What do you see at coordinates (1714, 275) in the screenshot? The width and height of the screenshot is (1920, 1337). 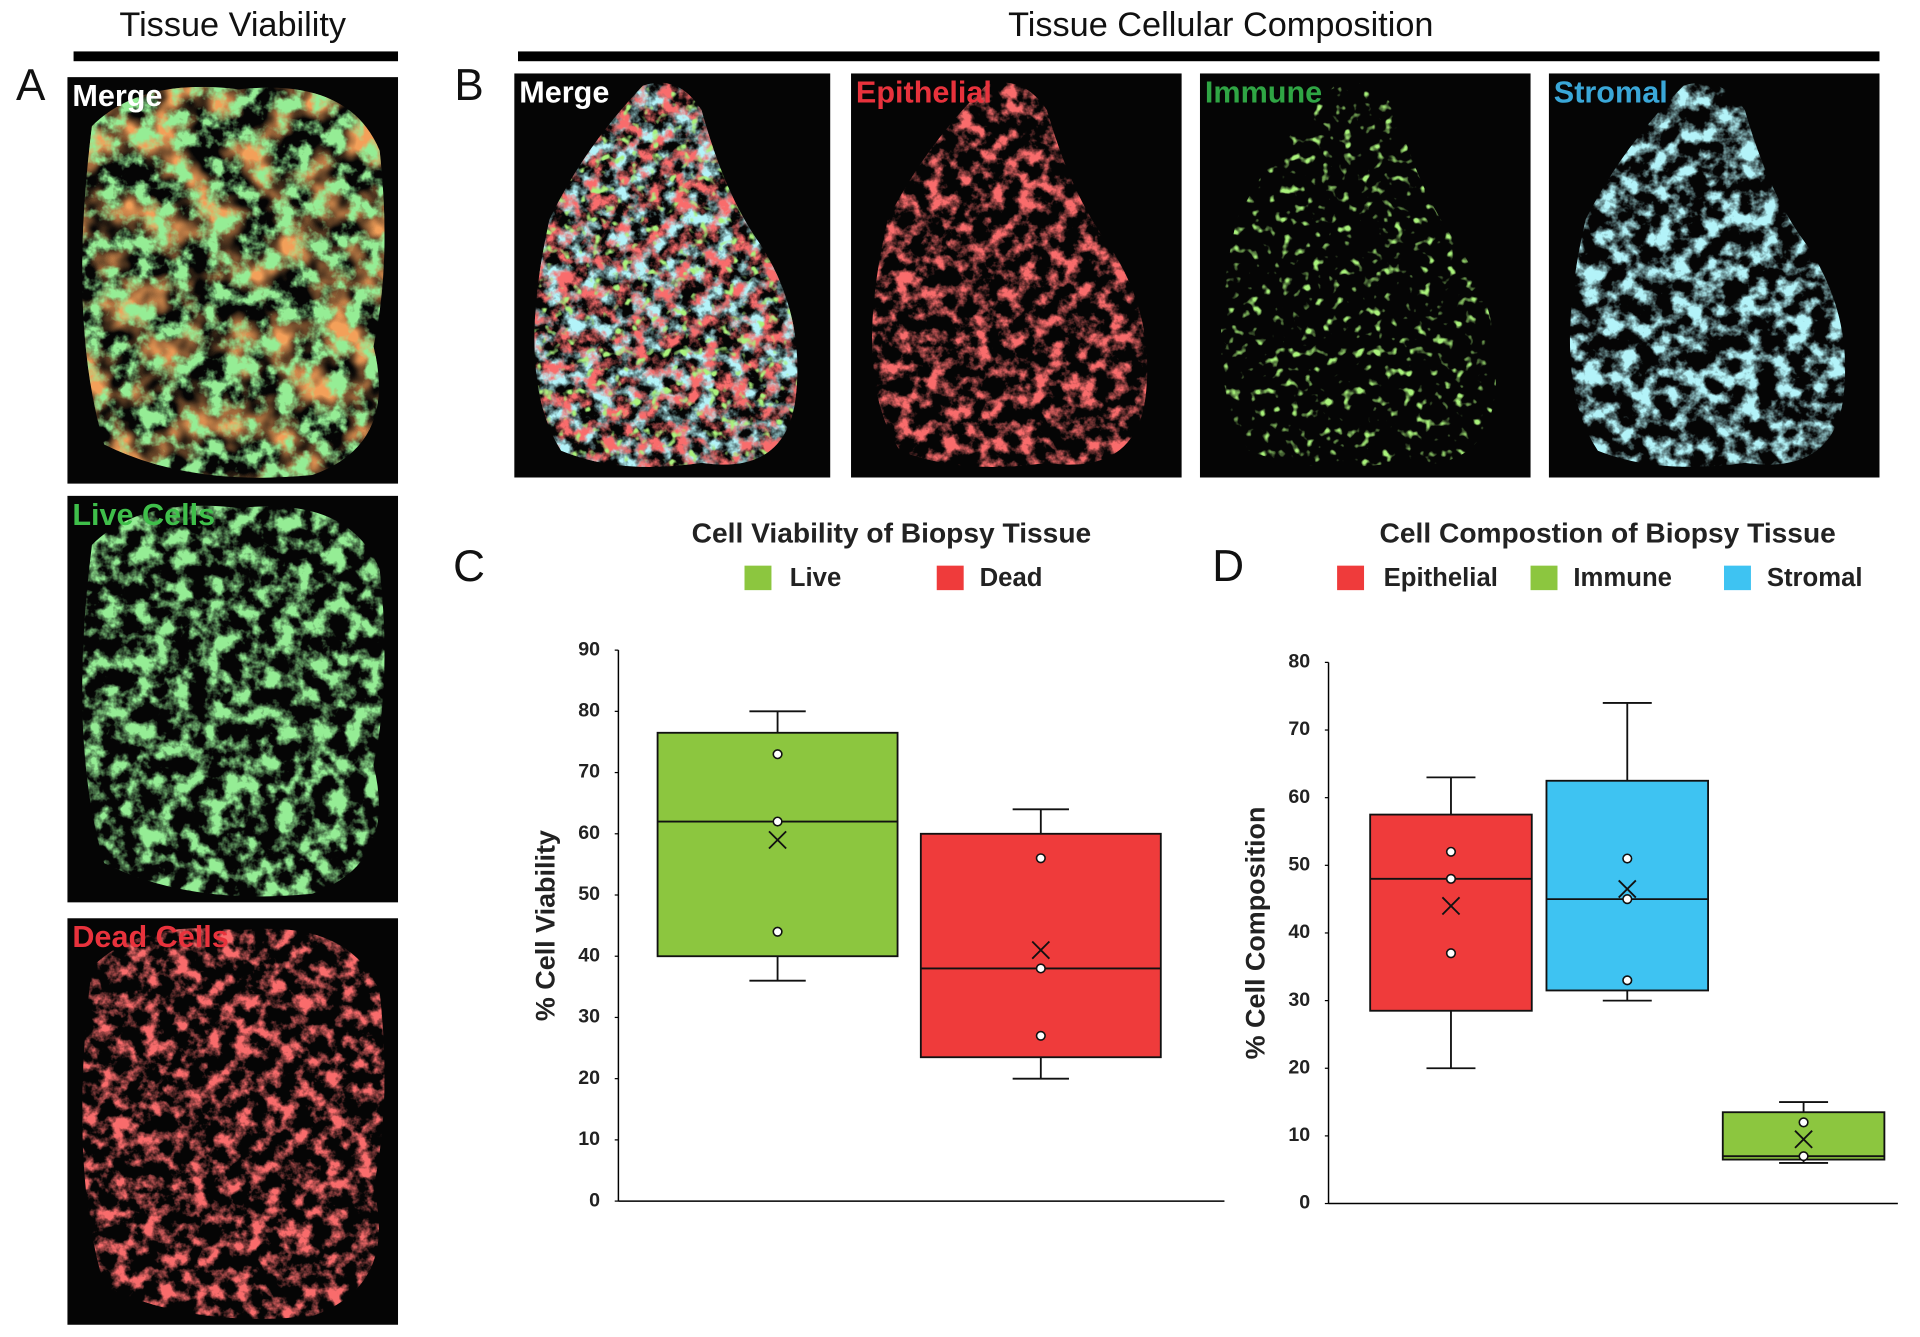 I see `micrograph: Stromal` at bounding box center [1714, 275].